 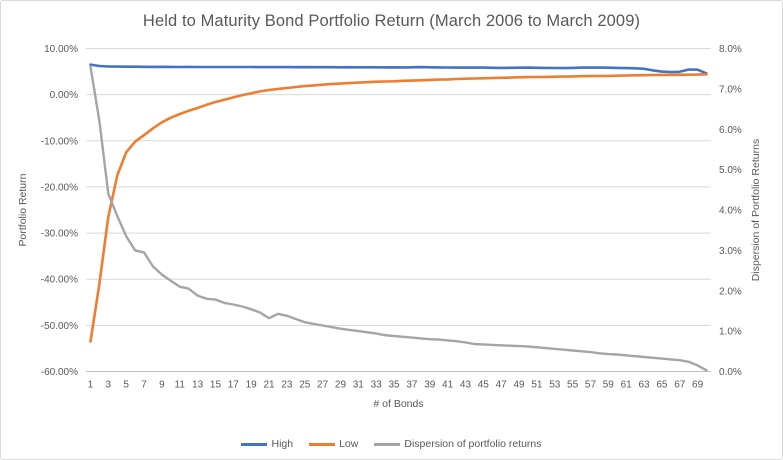 What do you see at coordinates (430, 385) in the screenshot?
I see `x-axis-tick-label: 39` at bounding box center [430, 385].